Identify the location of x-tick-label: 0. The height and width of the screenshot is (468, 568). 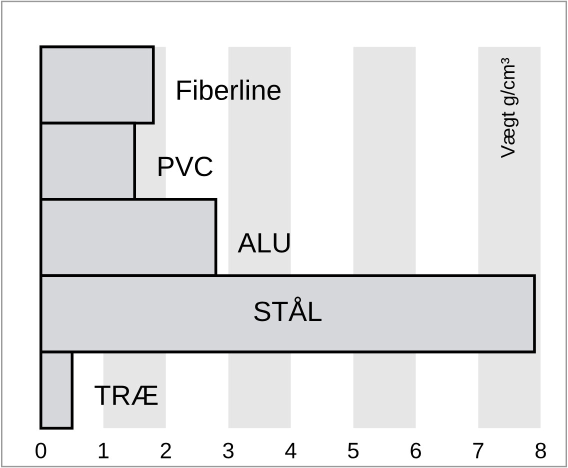
(41, 450).